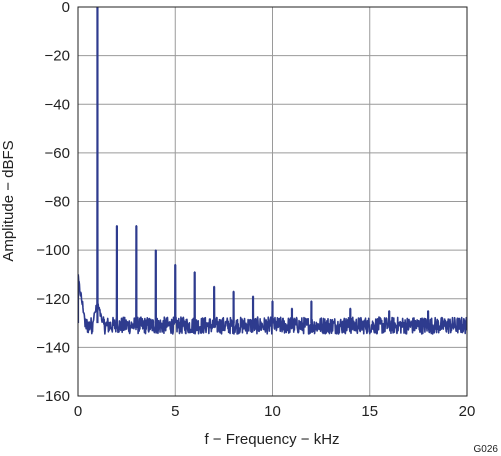 The width and height of the screenshot is (501, 456). Describe the element at coordinates (57, 104) in the screenshot. I see `y-tick-label: −40` at that location.